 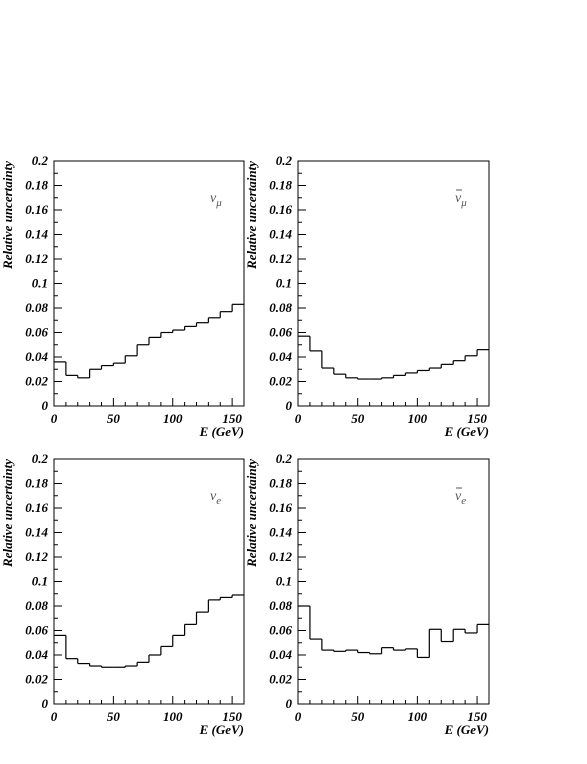 I want to click on panel-label-nue: νe, so click(x=215, y=498).